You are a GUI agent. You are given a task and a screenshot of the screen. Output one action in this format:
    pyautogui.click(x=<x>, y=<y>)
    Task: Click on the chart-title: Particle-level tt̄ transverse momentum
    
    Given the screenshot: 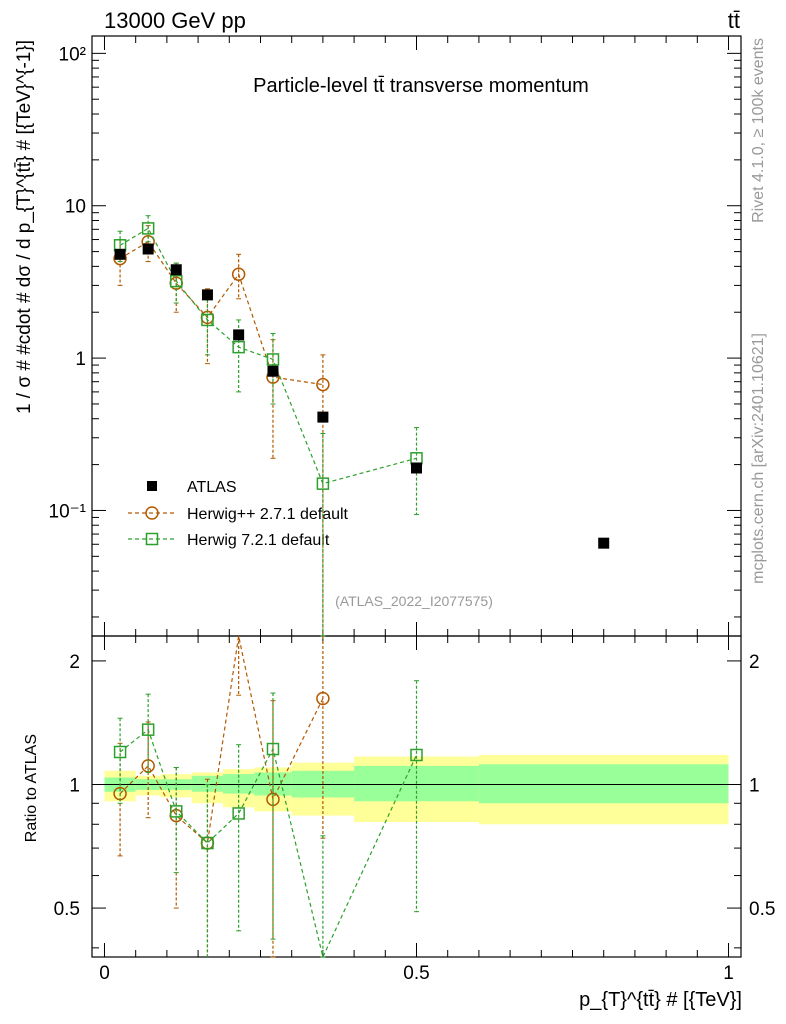 What is the action you would take?
    pyautogui.click(x=421, y=86)
    